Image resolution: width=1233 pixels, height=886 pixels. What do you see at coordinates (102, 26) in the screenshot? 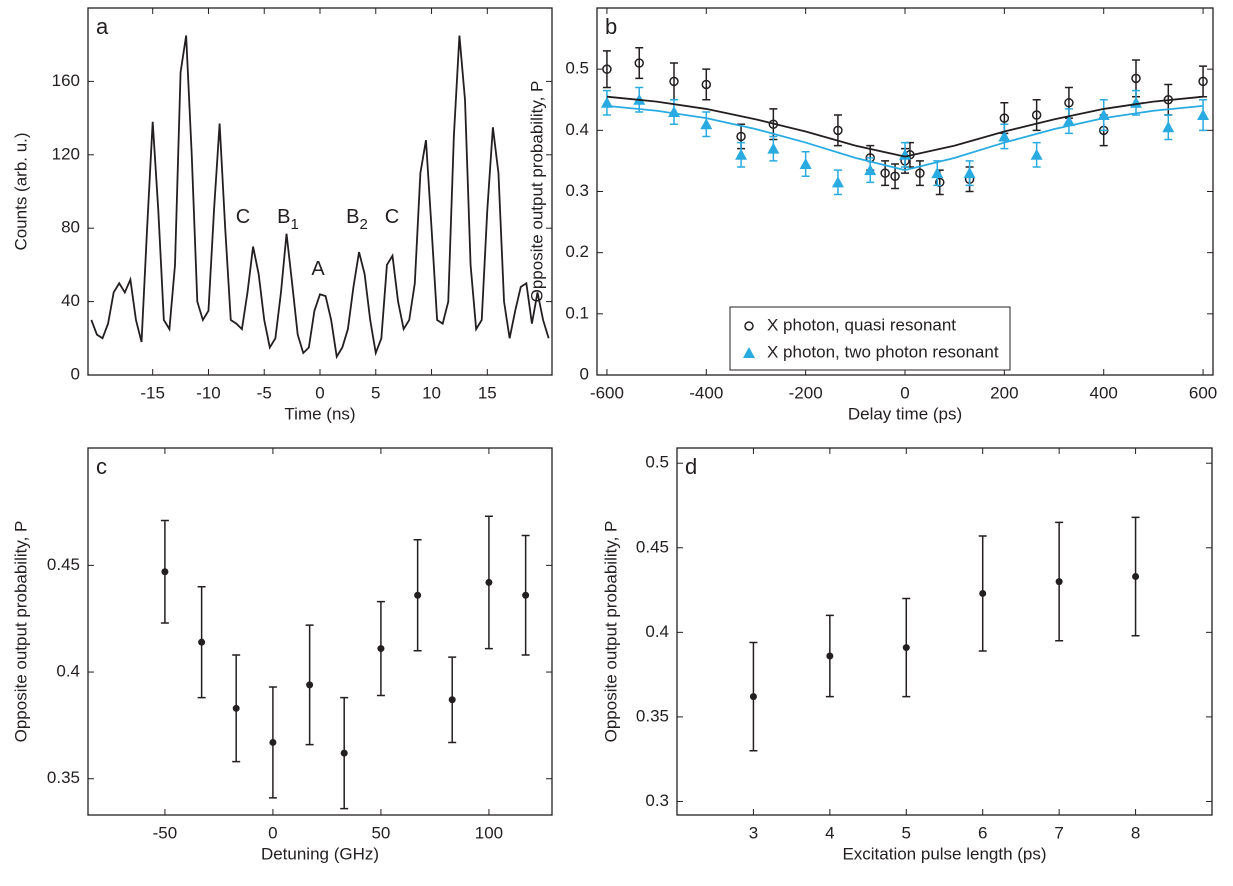
I see `panel-label: a` at bounding box center [102, 26].